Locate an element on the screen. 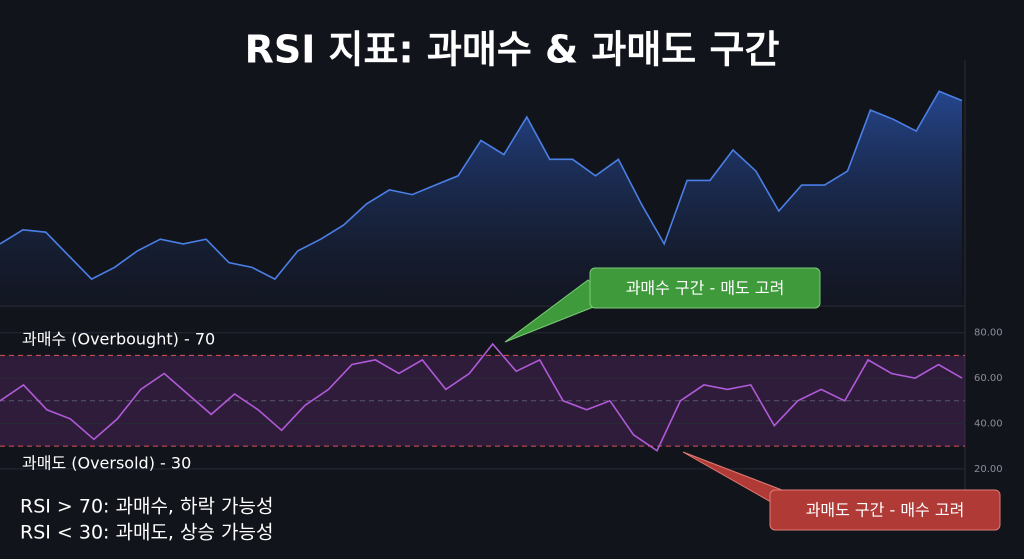 This screenshot has width=1024, height=559. y-tick-label: 40.00 is located at coordinates (988, 423).